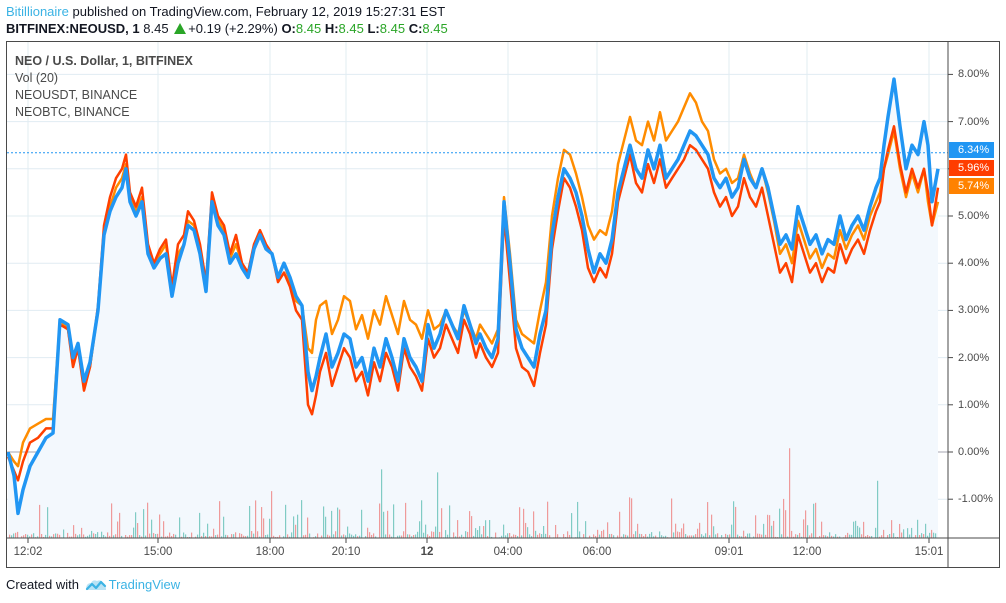 This screenshot has width=1006, height=603. What do you see at coordinates (346, 552) in the screenshot?
I see `x-tick-label: 20:10` at bounding box center [346, 552].